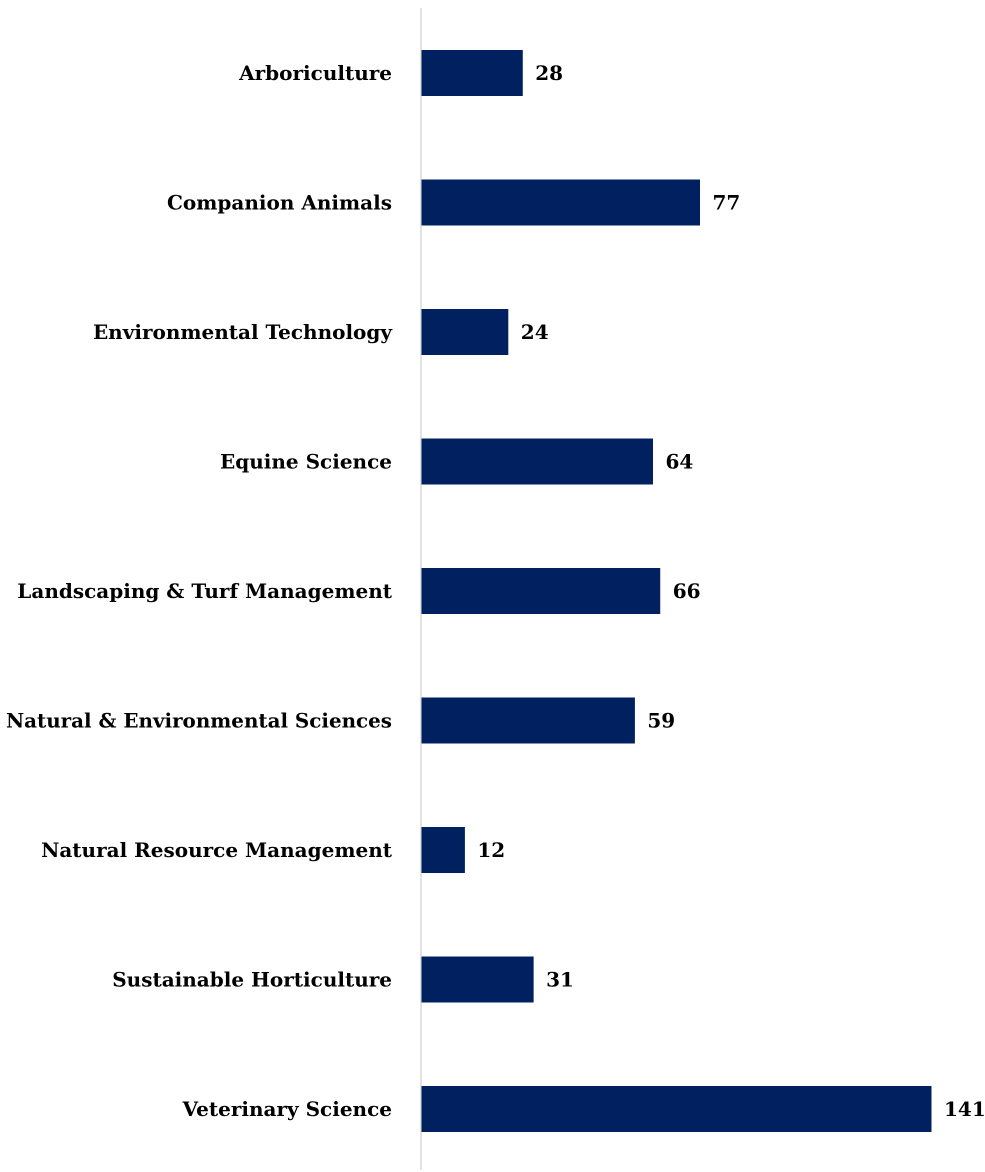  Describe the element at coordinates (535, 332) in the screenshot. I see `value-label-2: 24` at that location.